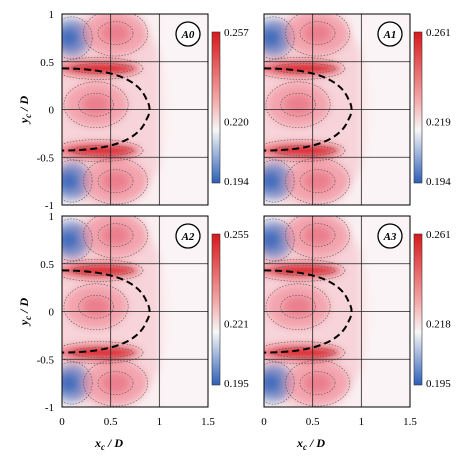 Image resolution: width=474 pixels, height=470 pixels. What do you see at coordinates (236, 235) in the screenshot?
I see `colorbar-label: 0.255` at bounding box center [236, 235].